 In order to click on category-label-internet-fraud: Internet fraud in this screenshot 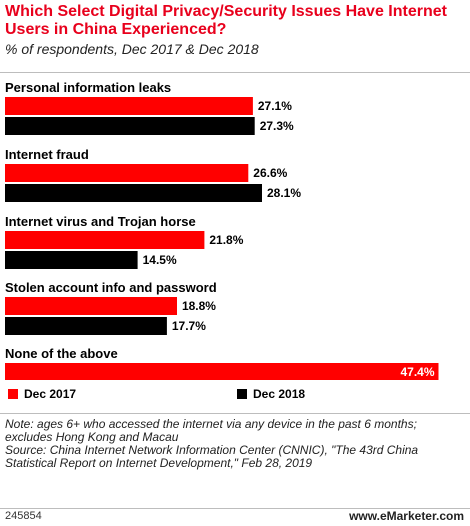, I will do `click(47, 154)`.